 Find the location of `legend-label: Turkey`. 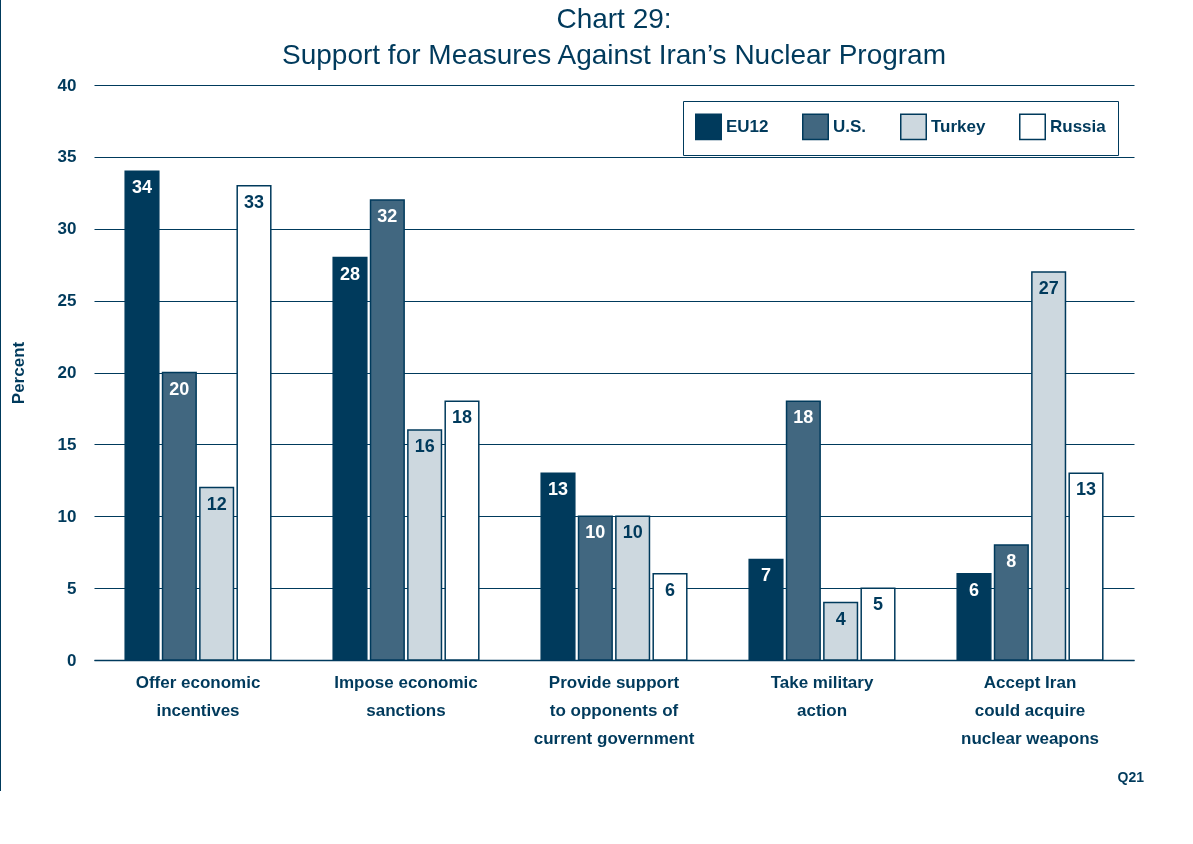

legend-label: Turkey is located at coordinates (959, 126).